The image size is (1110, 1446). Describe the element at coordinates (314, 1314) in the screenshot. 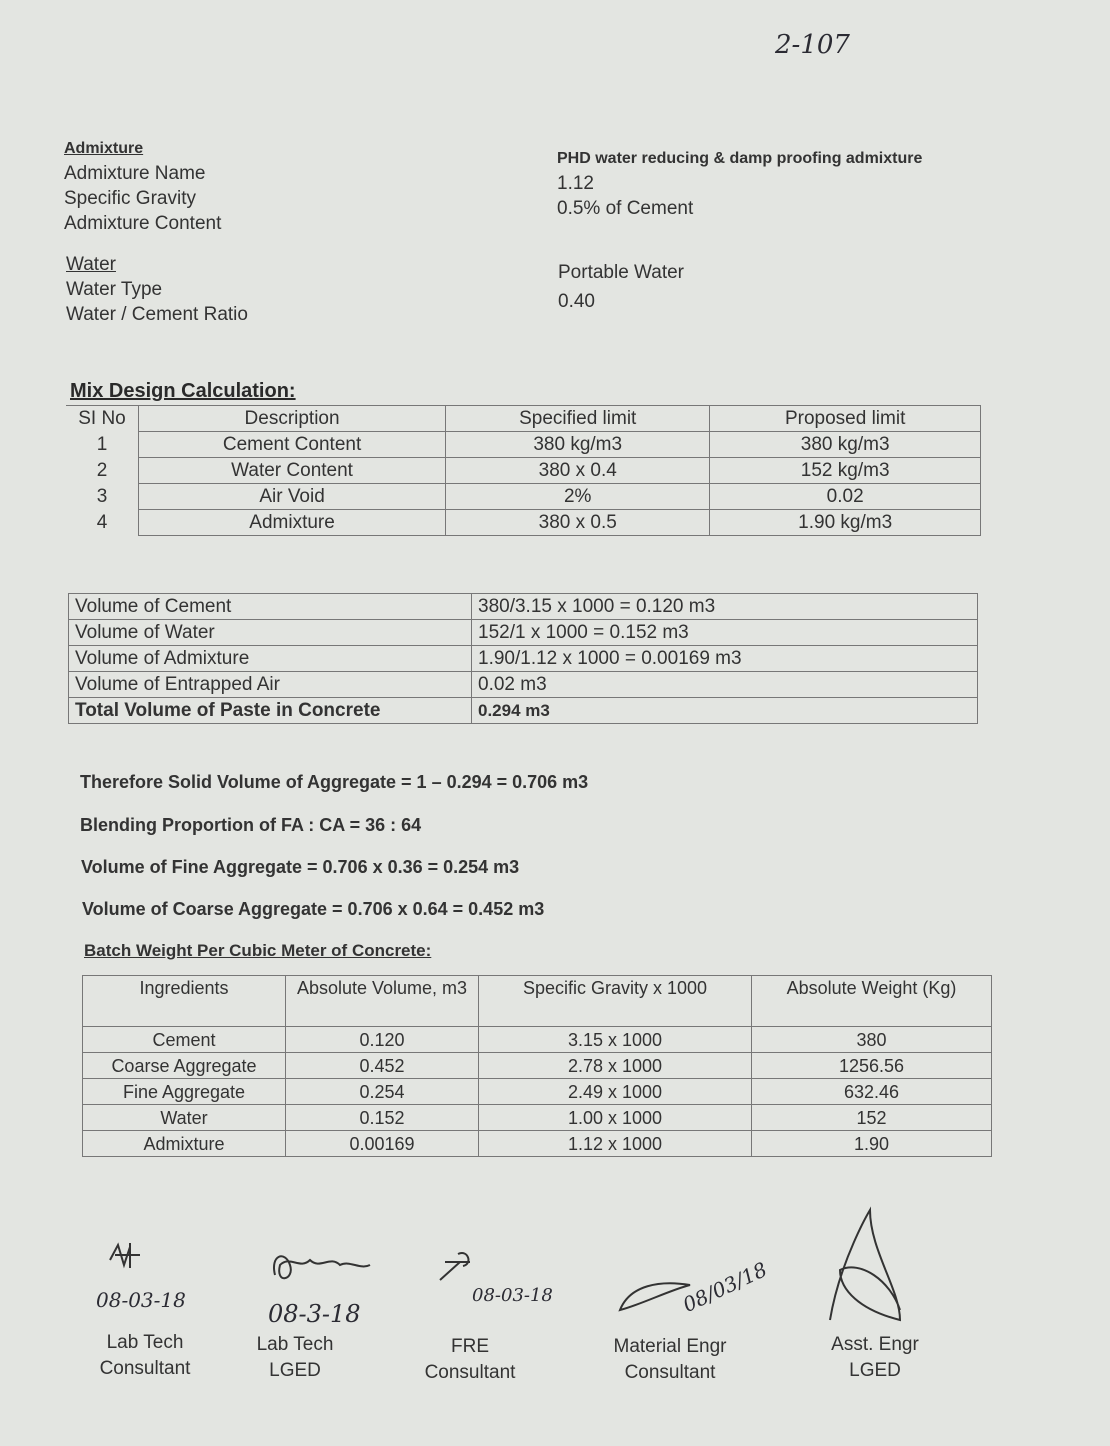

I see `signature-date-2: 08-3-18` at that location.